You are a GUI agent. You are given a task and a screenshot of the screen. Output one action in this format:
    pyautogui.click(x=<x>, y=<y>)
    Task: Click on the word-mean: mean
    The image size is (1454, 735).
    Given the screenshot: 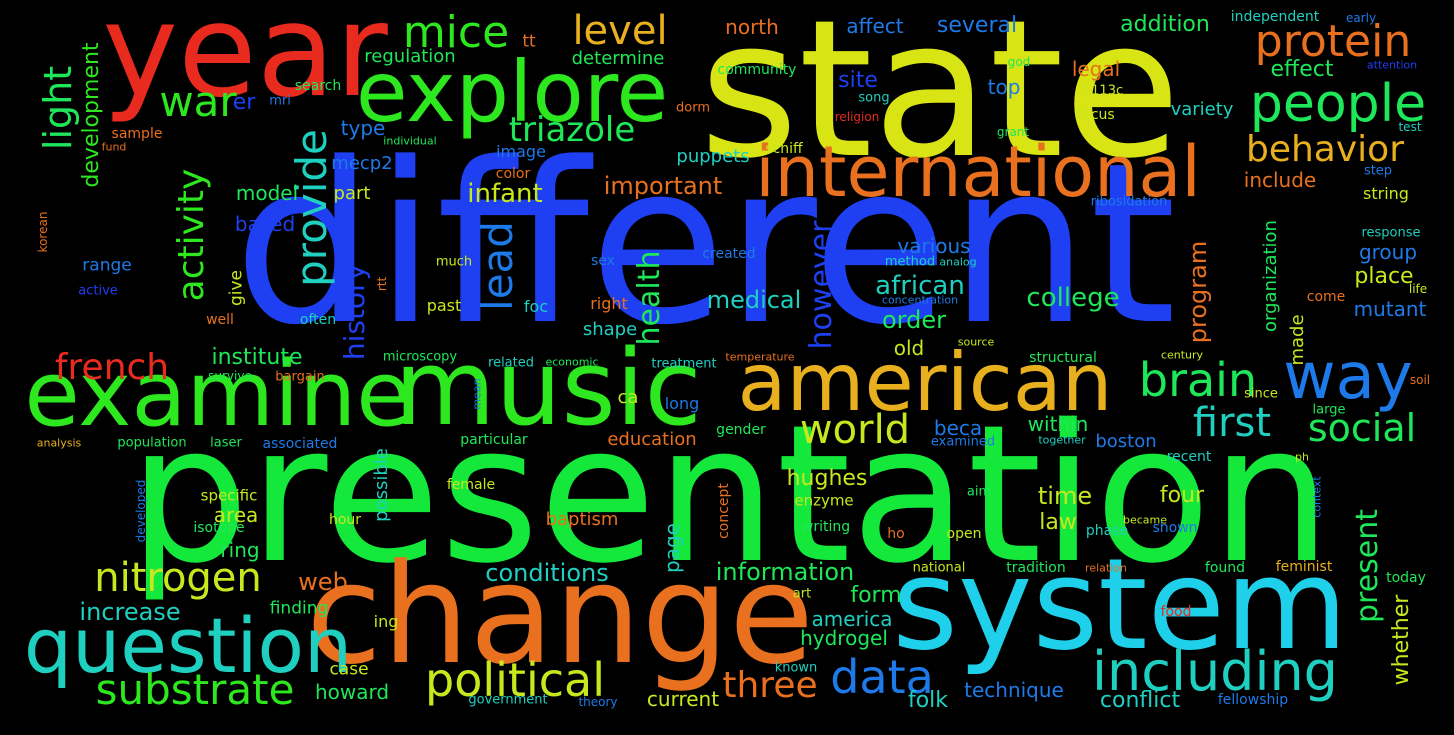 What is the action you would take?
    pyautogui.click(x=477, y=394)
    